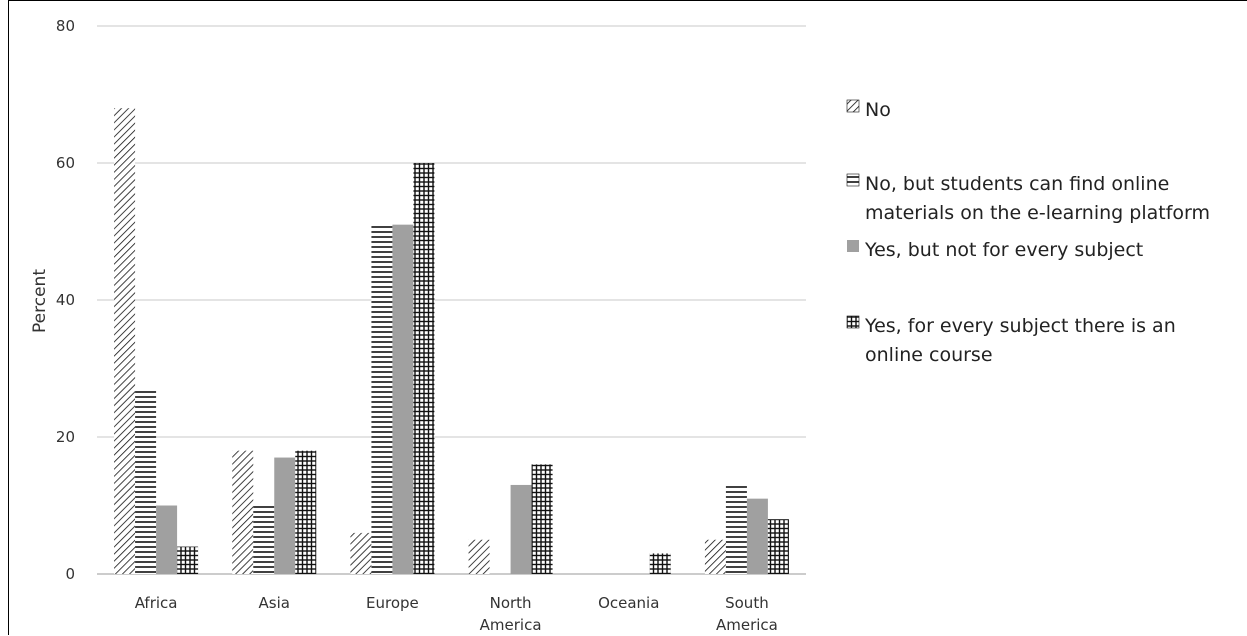 Image resolution: width=1247 pixels, height=636 pixels. Describe the element at coordinates (40, 301) in the screenshot. I see `y-axis-label: Percent` at that location.